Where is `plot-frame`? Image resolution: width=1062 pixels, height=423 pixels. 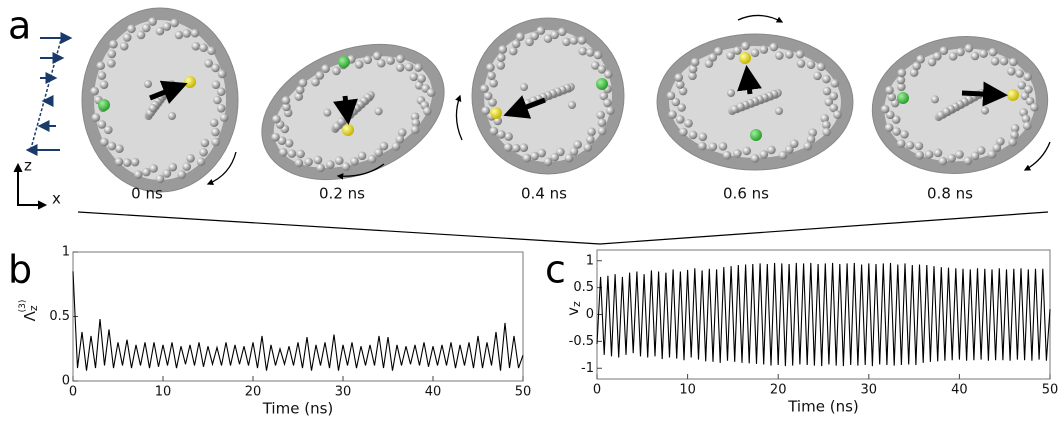
plot-frame is located at coordinates (298, 316).